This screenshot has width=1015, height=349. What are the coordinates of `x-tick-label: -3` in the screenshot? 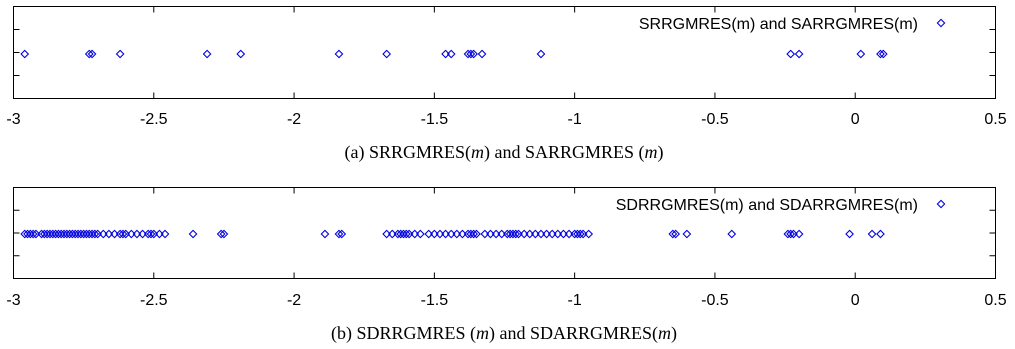 It's located at (13, 119).